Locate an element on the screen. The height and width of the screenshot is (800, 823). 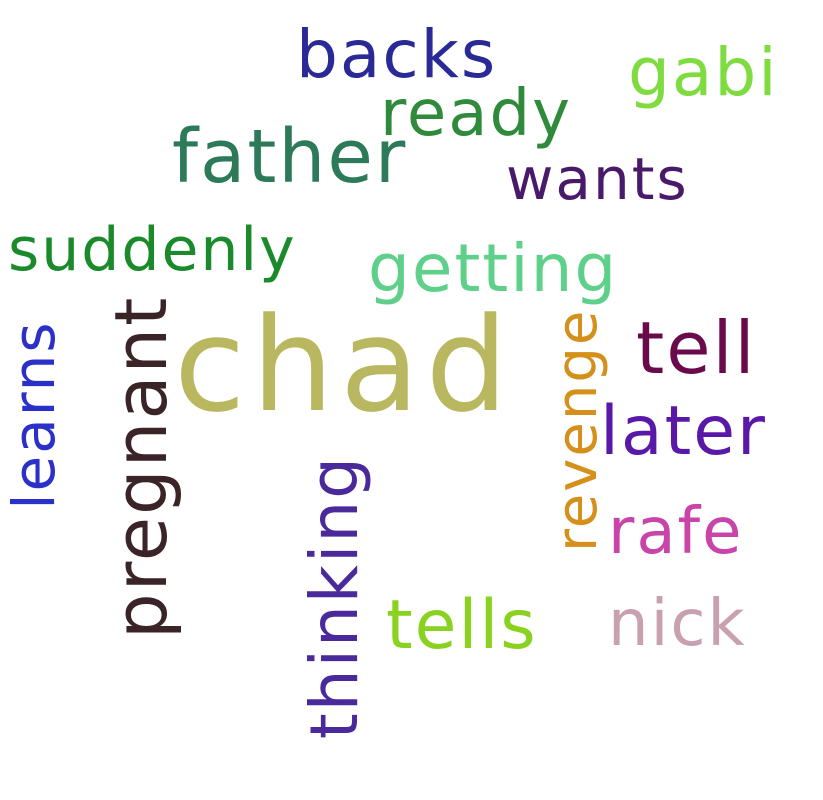
word-later: later is located at coordinates (684, 431).